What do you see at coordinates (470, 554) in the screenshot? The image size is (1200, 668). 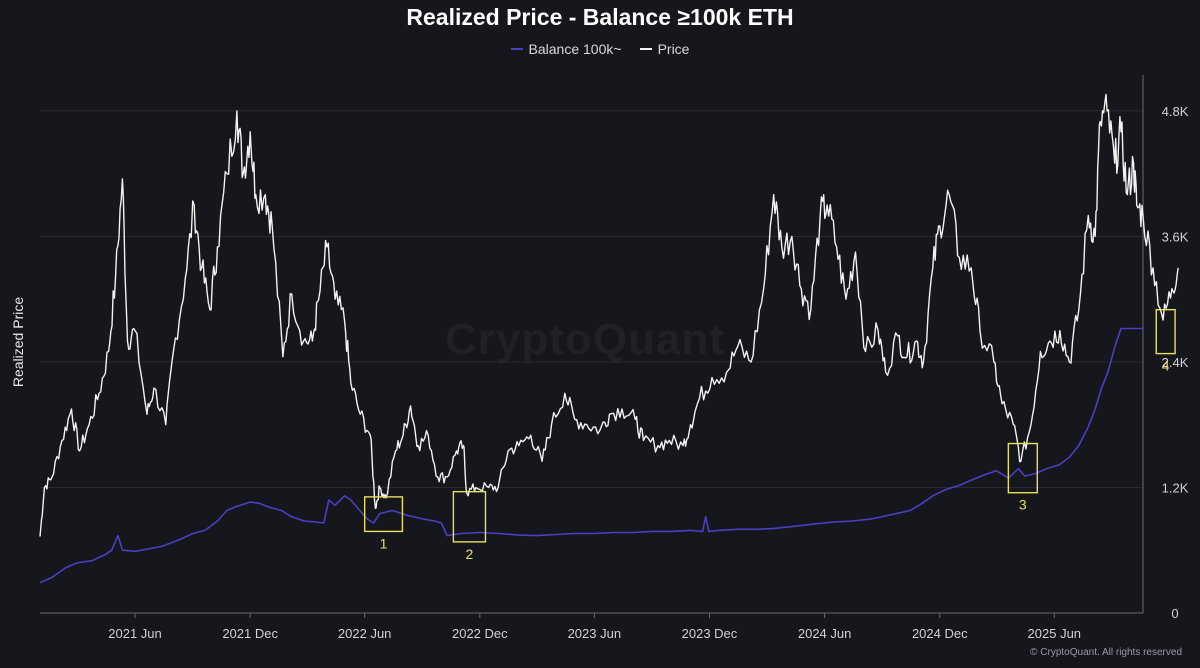 I see `annotation-label-2: 2` at bounding box center [470, 554].